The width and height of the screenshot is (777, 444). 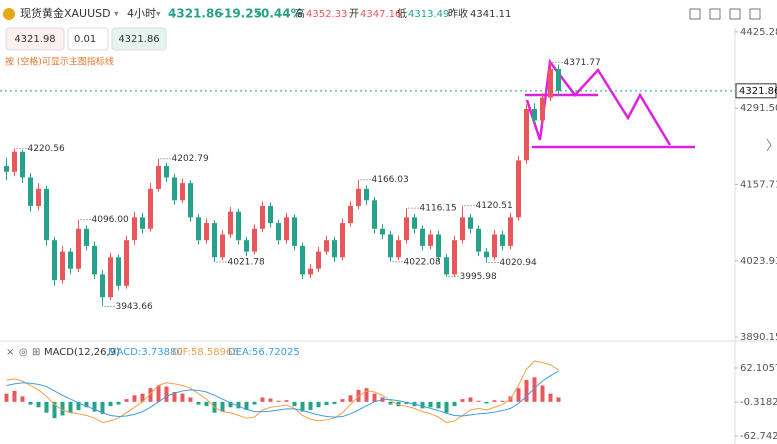 I want to click on change-pct: -0.44%, so click(x=279, y=14).